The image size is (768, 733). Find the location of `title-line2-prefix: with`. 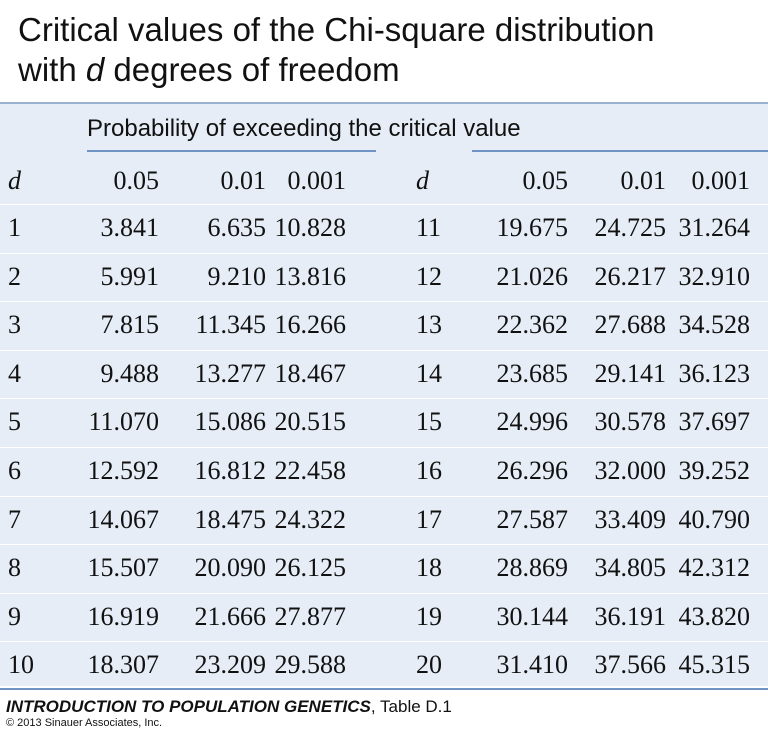

title-line2-prefix: with is located at coordinates (52, 69).